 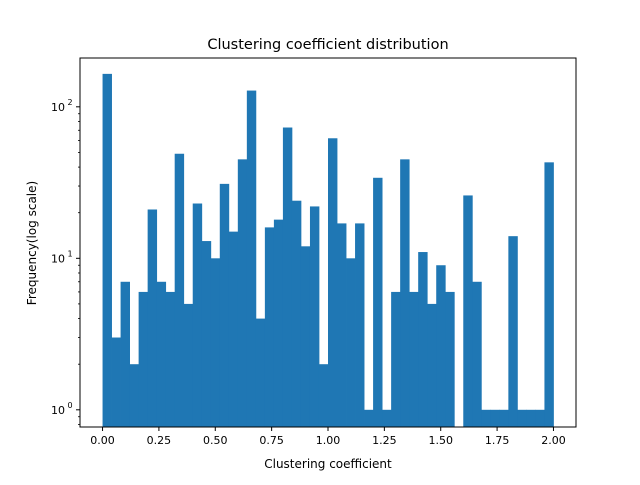 I want to click on x-tick-label: 0.25, so click(x=159, y=440).